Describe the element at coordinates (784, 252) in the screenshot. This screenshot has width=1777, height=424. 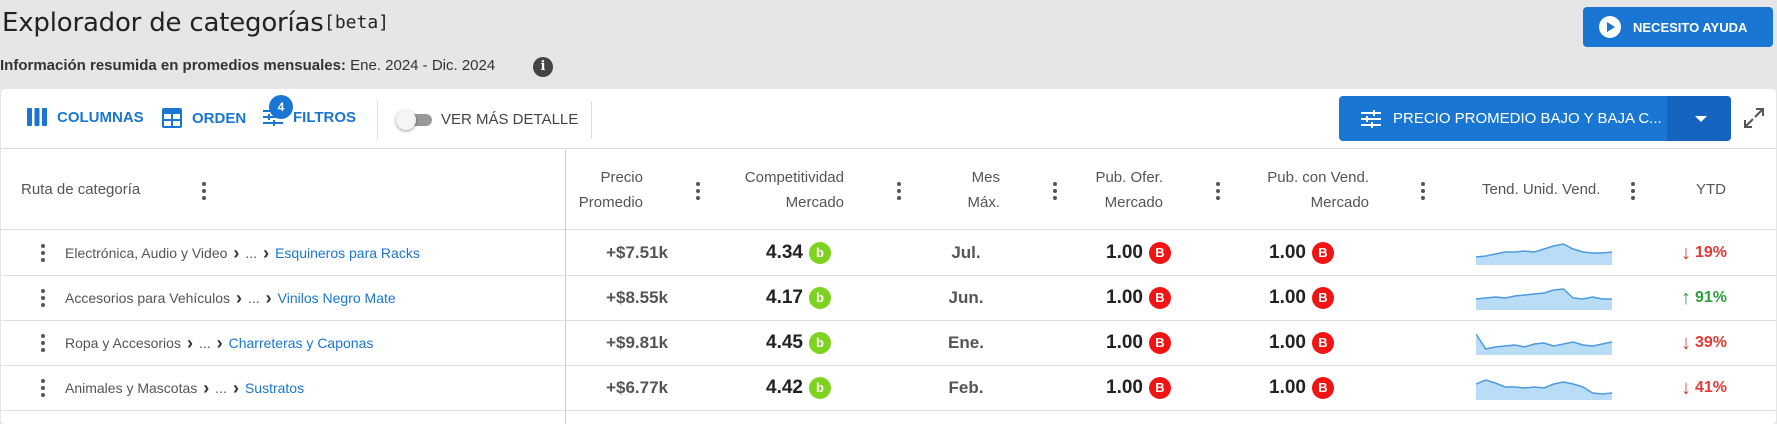
I see `competitiveness-value: 4.34` at that location.